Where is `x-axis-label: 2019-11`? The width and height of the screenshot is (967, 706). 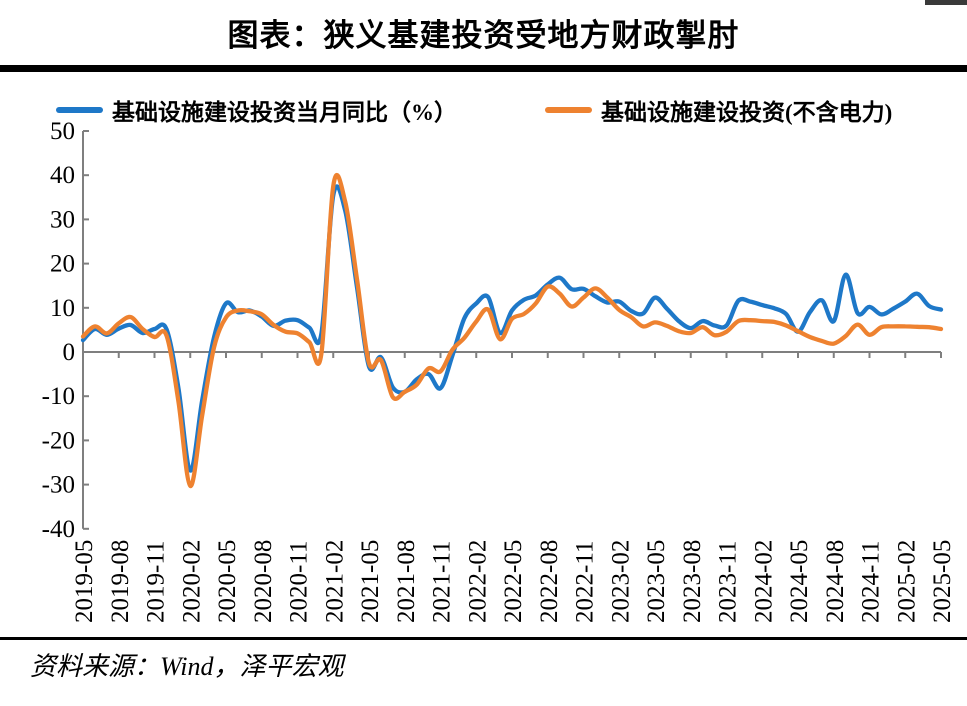 x-axis-label: 2019-11 is located at coordinates (156, 582).